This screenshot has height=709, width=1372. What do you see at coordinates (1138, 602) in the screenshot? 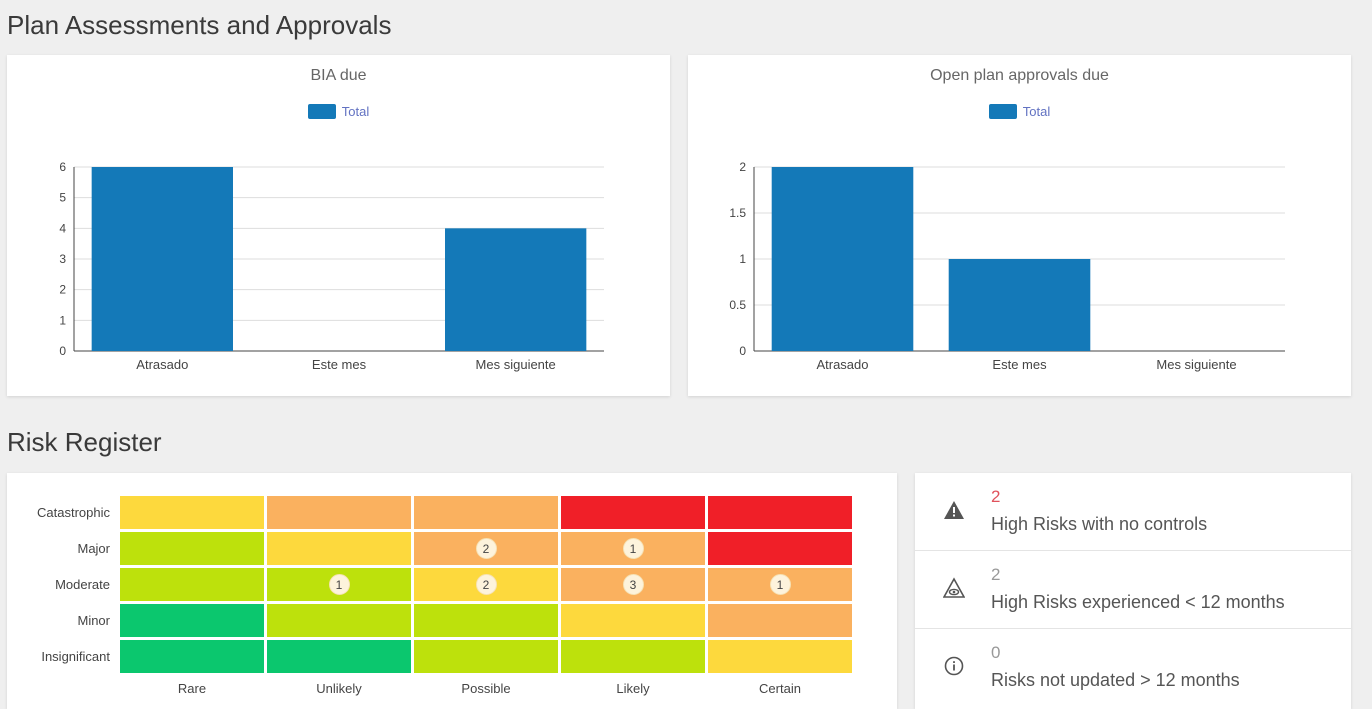
I see `stat-label: High Risks experienced < 12 months` at bounding box center [1138, 602].